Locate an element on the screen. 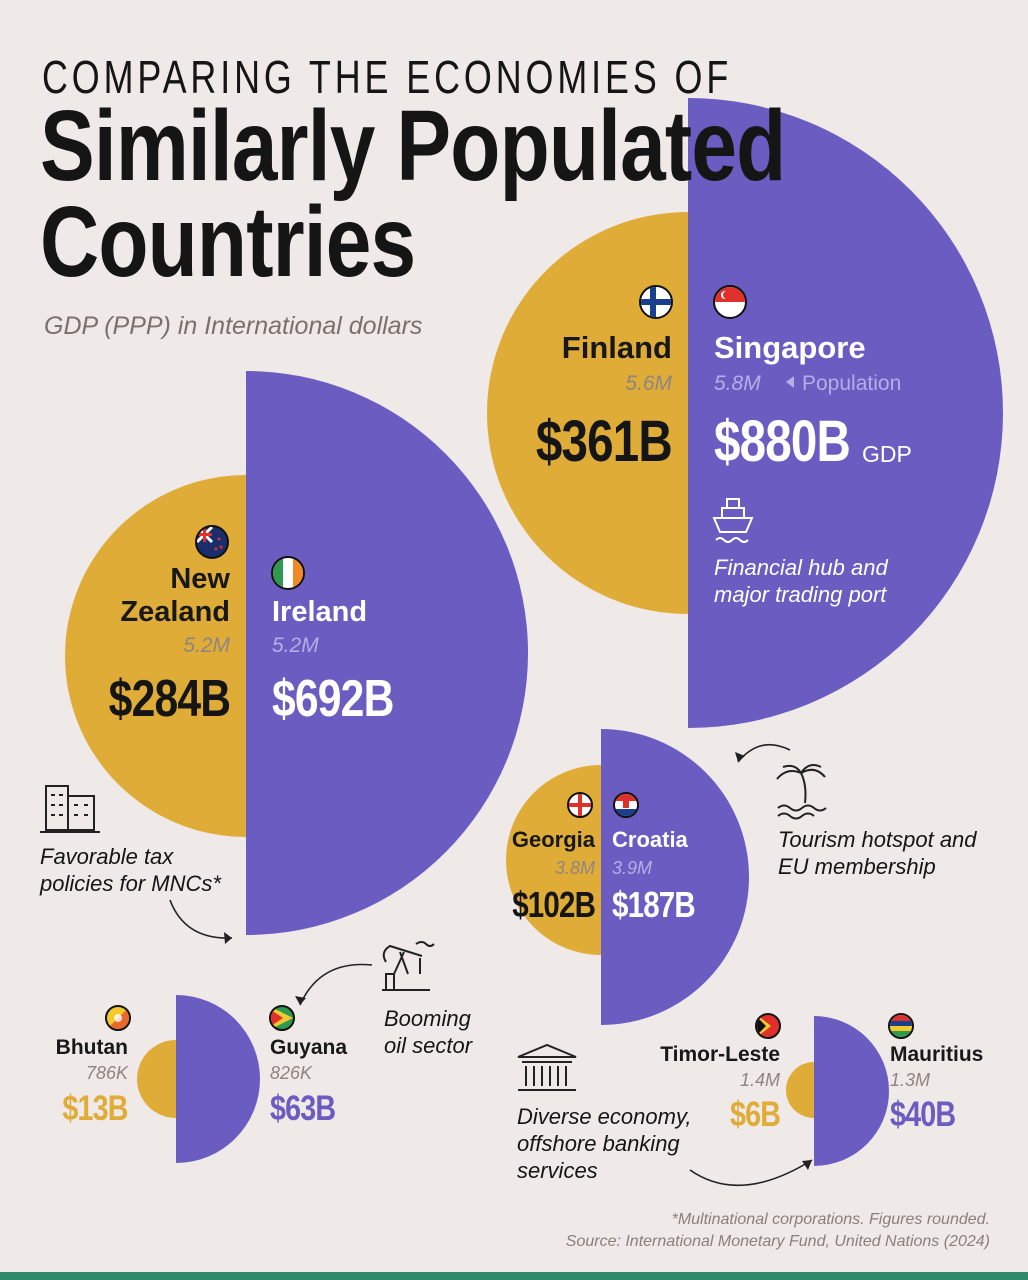  kicker-heading: COMPARING THE ECONOMIES OF is located at coordinates (387, 77).